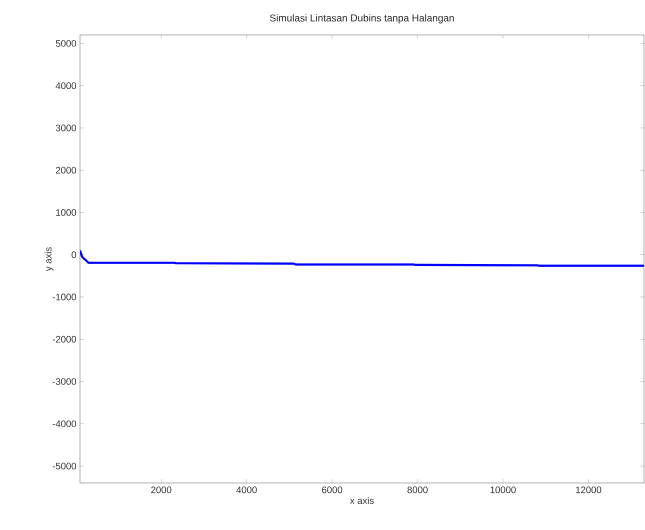 The width and height of the screenshot is (645, 530). What do you see at coordinates (64, 381) in the screenshot?
I see `y-tick-label: -3000` at bounding box center [64, 381].